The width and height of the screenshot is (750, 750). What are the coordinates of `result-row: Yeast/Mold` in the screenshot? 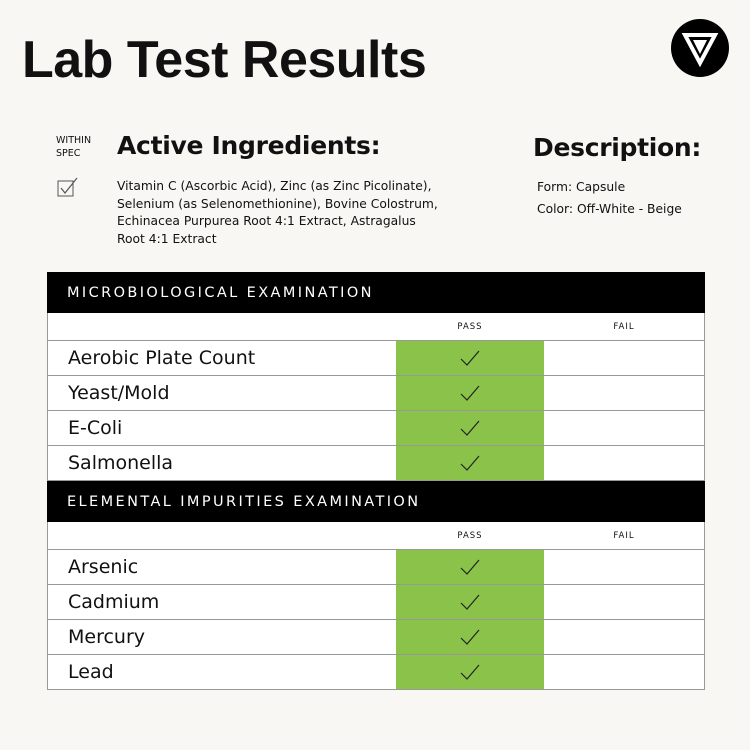 It's located at (376, 393).